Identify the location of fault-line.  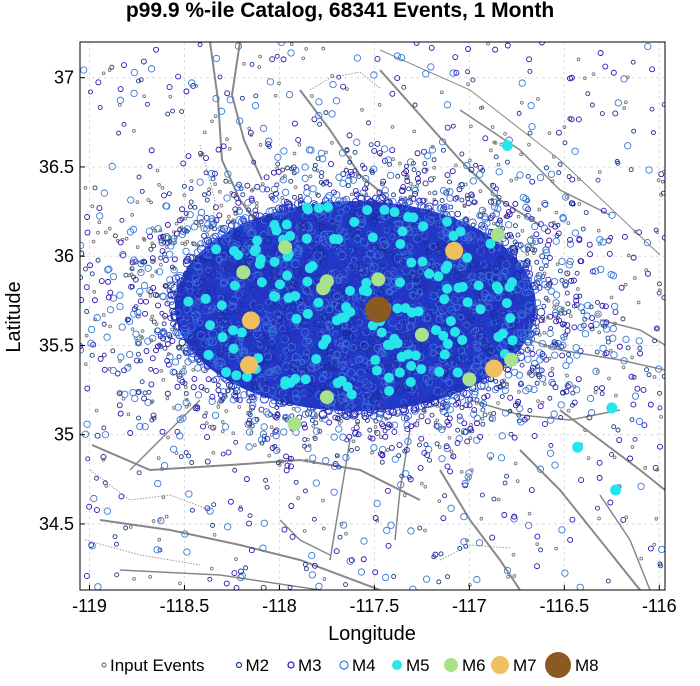
(240, 554).